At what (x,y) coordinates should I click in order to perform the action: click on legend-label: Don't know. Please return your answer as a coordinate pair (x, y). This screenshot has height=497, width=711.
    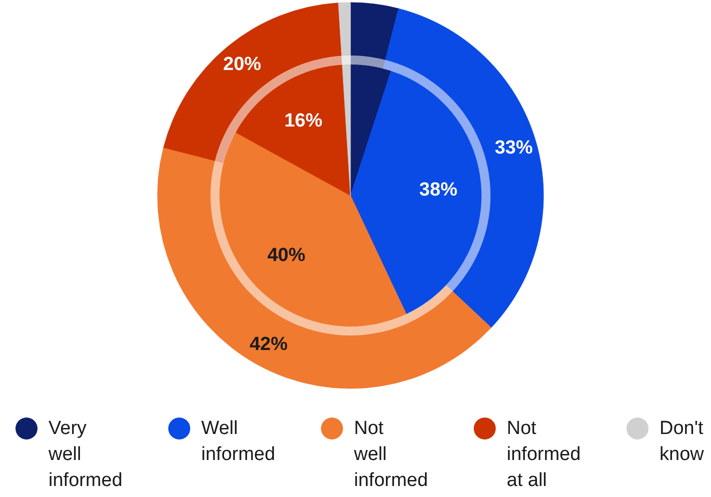
    Looking at the image, I should click on (682, 441).